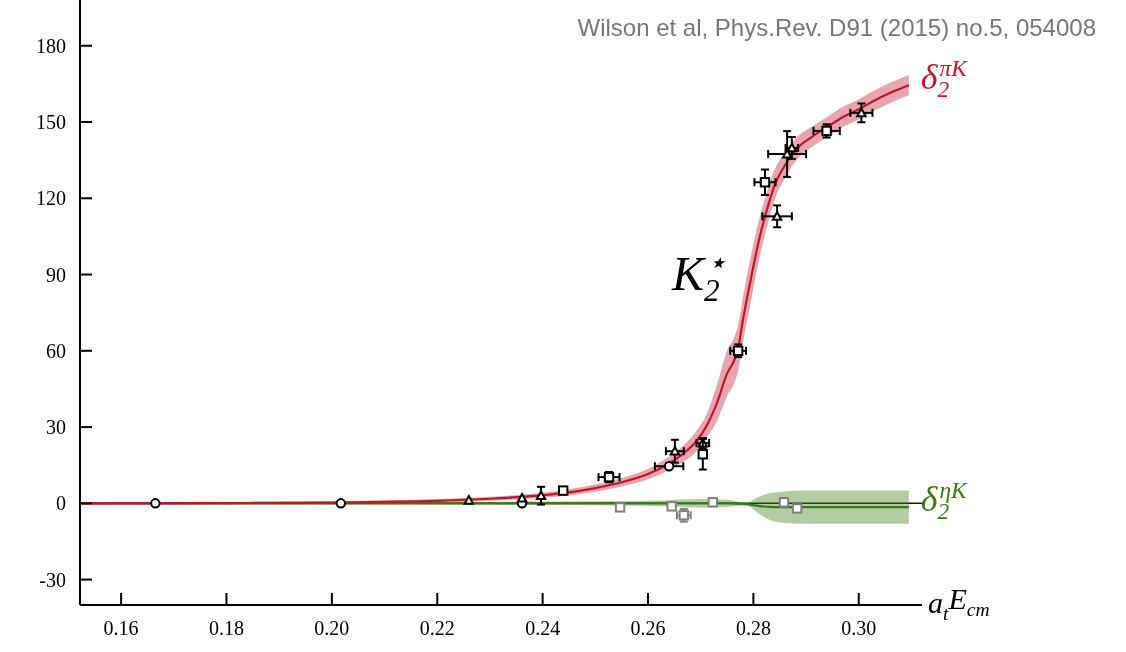 Image resolution: width=1126 pixels, height=652 pixels. I want to click on y-tick-label: 150, so click(51, 122).